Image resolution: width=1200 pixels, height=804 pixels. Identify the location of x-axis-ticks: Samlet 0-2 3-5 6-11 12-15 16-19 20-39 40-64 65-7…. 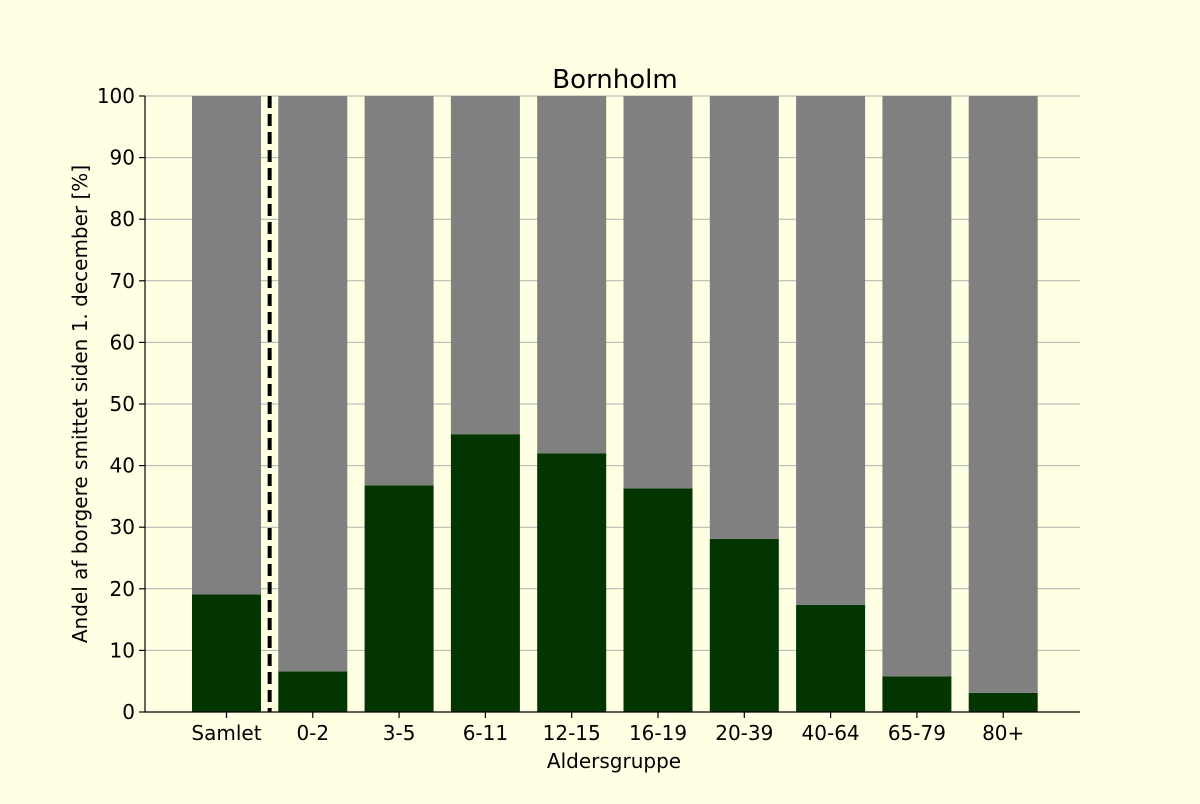
(607, 728).